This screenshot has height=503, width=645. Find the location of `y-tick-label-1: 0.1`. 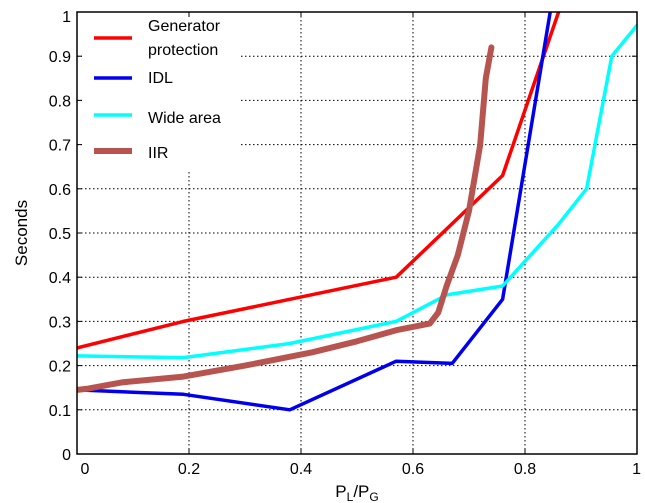

y-tick-label-1: 0.1 is located at coordinates (60, 411).